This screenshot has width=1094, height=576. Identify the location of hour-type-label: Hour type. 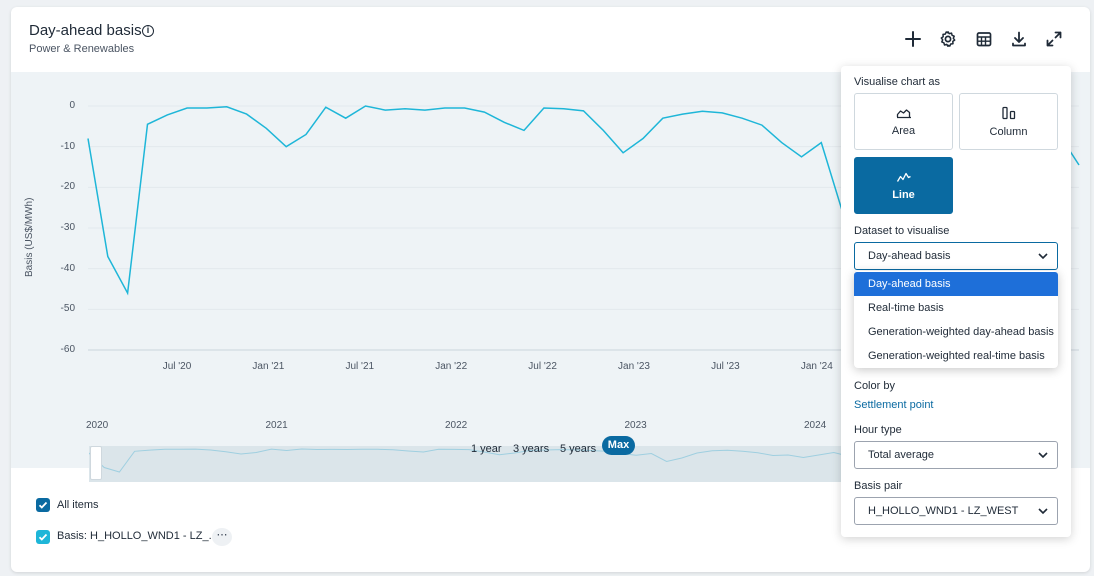
(878, 430).